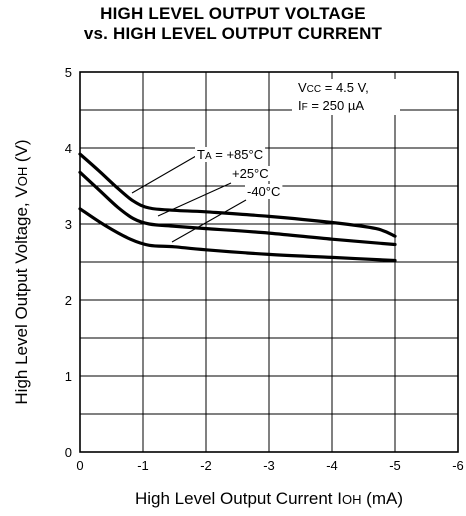 This screenshot has width=466, height=516. Describe the element at coordinates (68, 148) in the screenshot. I see `y-tick-label: 4` at that location.